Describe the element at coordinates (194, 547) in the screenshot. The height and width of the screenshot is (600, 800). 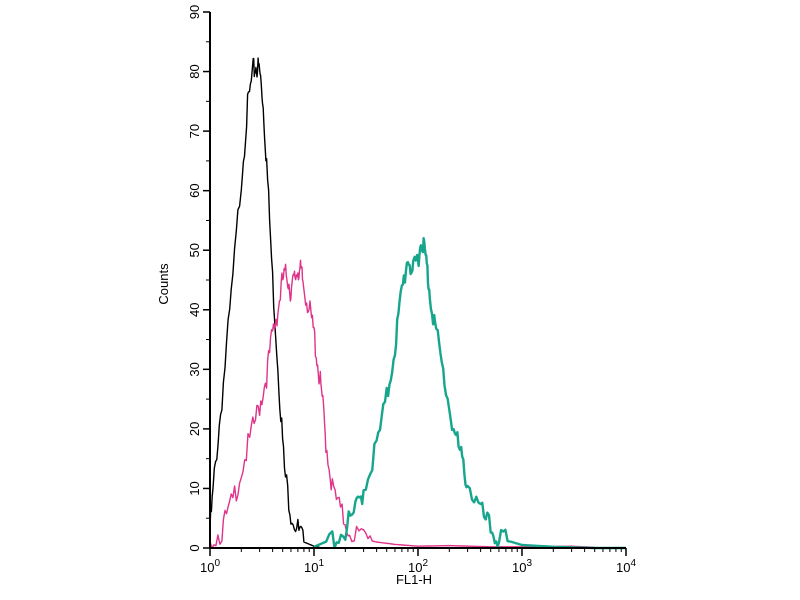
I see `y-tick-label: 0` at that location.